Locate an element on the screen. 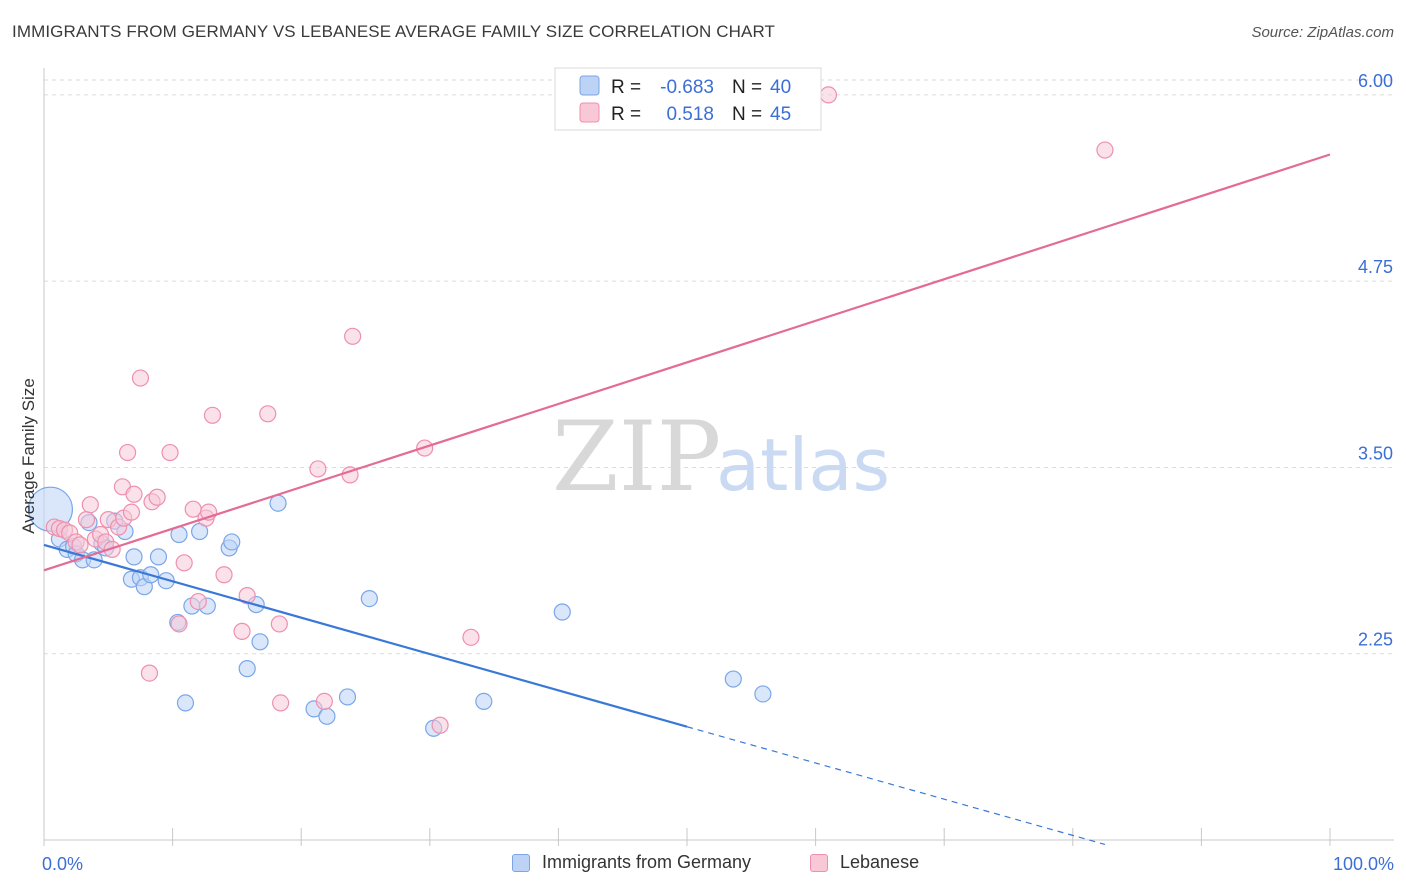 The height and width of the screenshot is (892, 1406). watermark: ZIP atlas is located at coordinates (721, 457).